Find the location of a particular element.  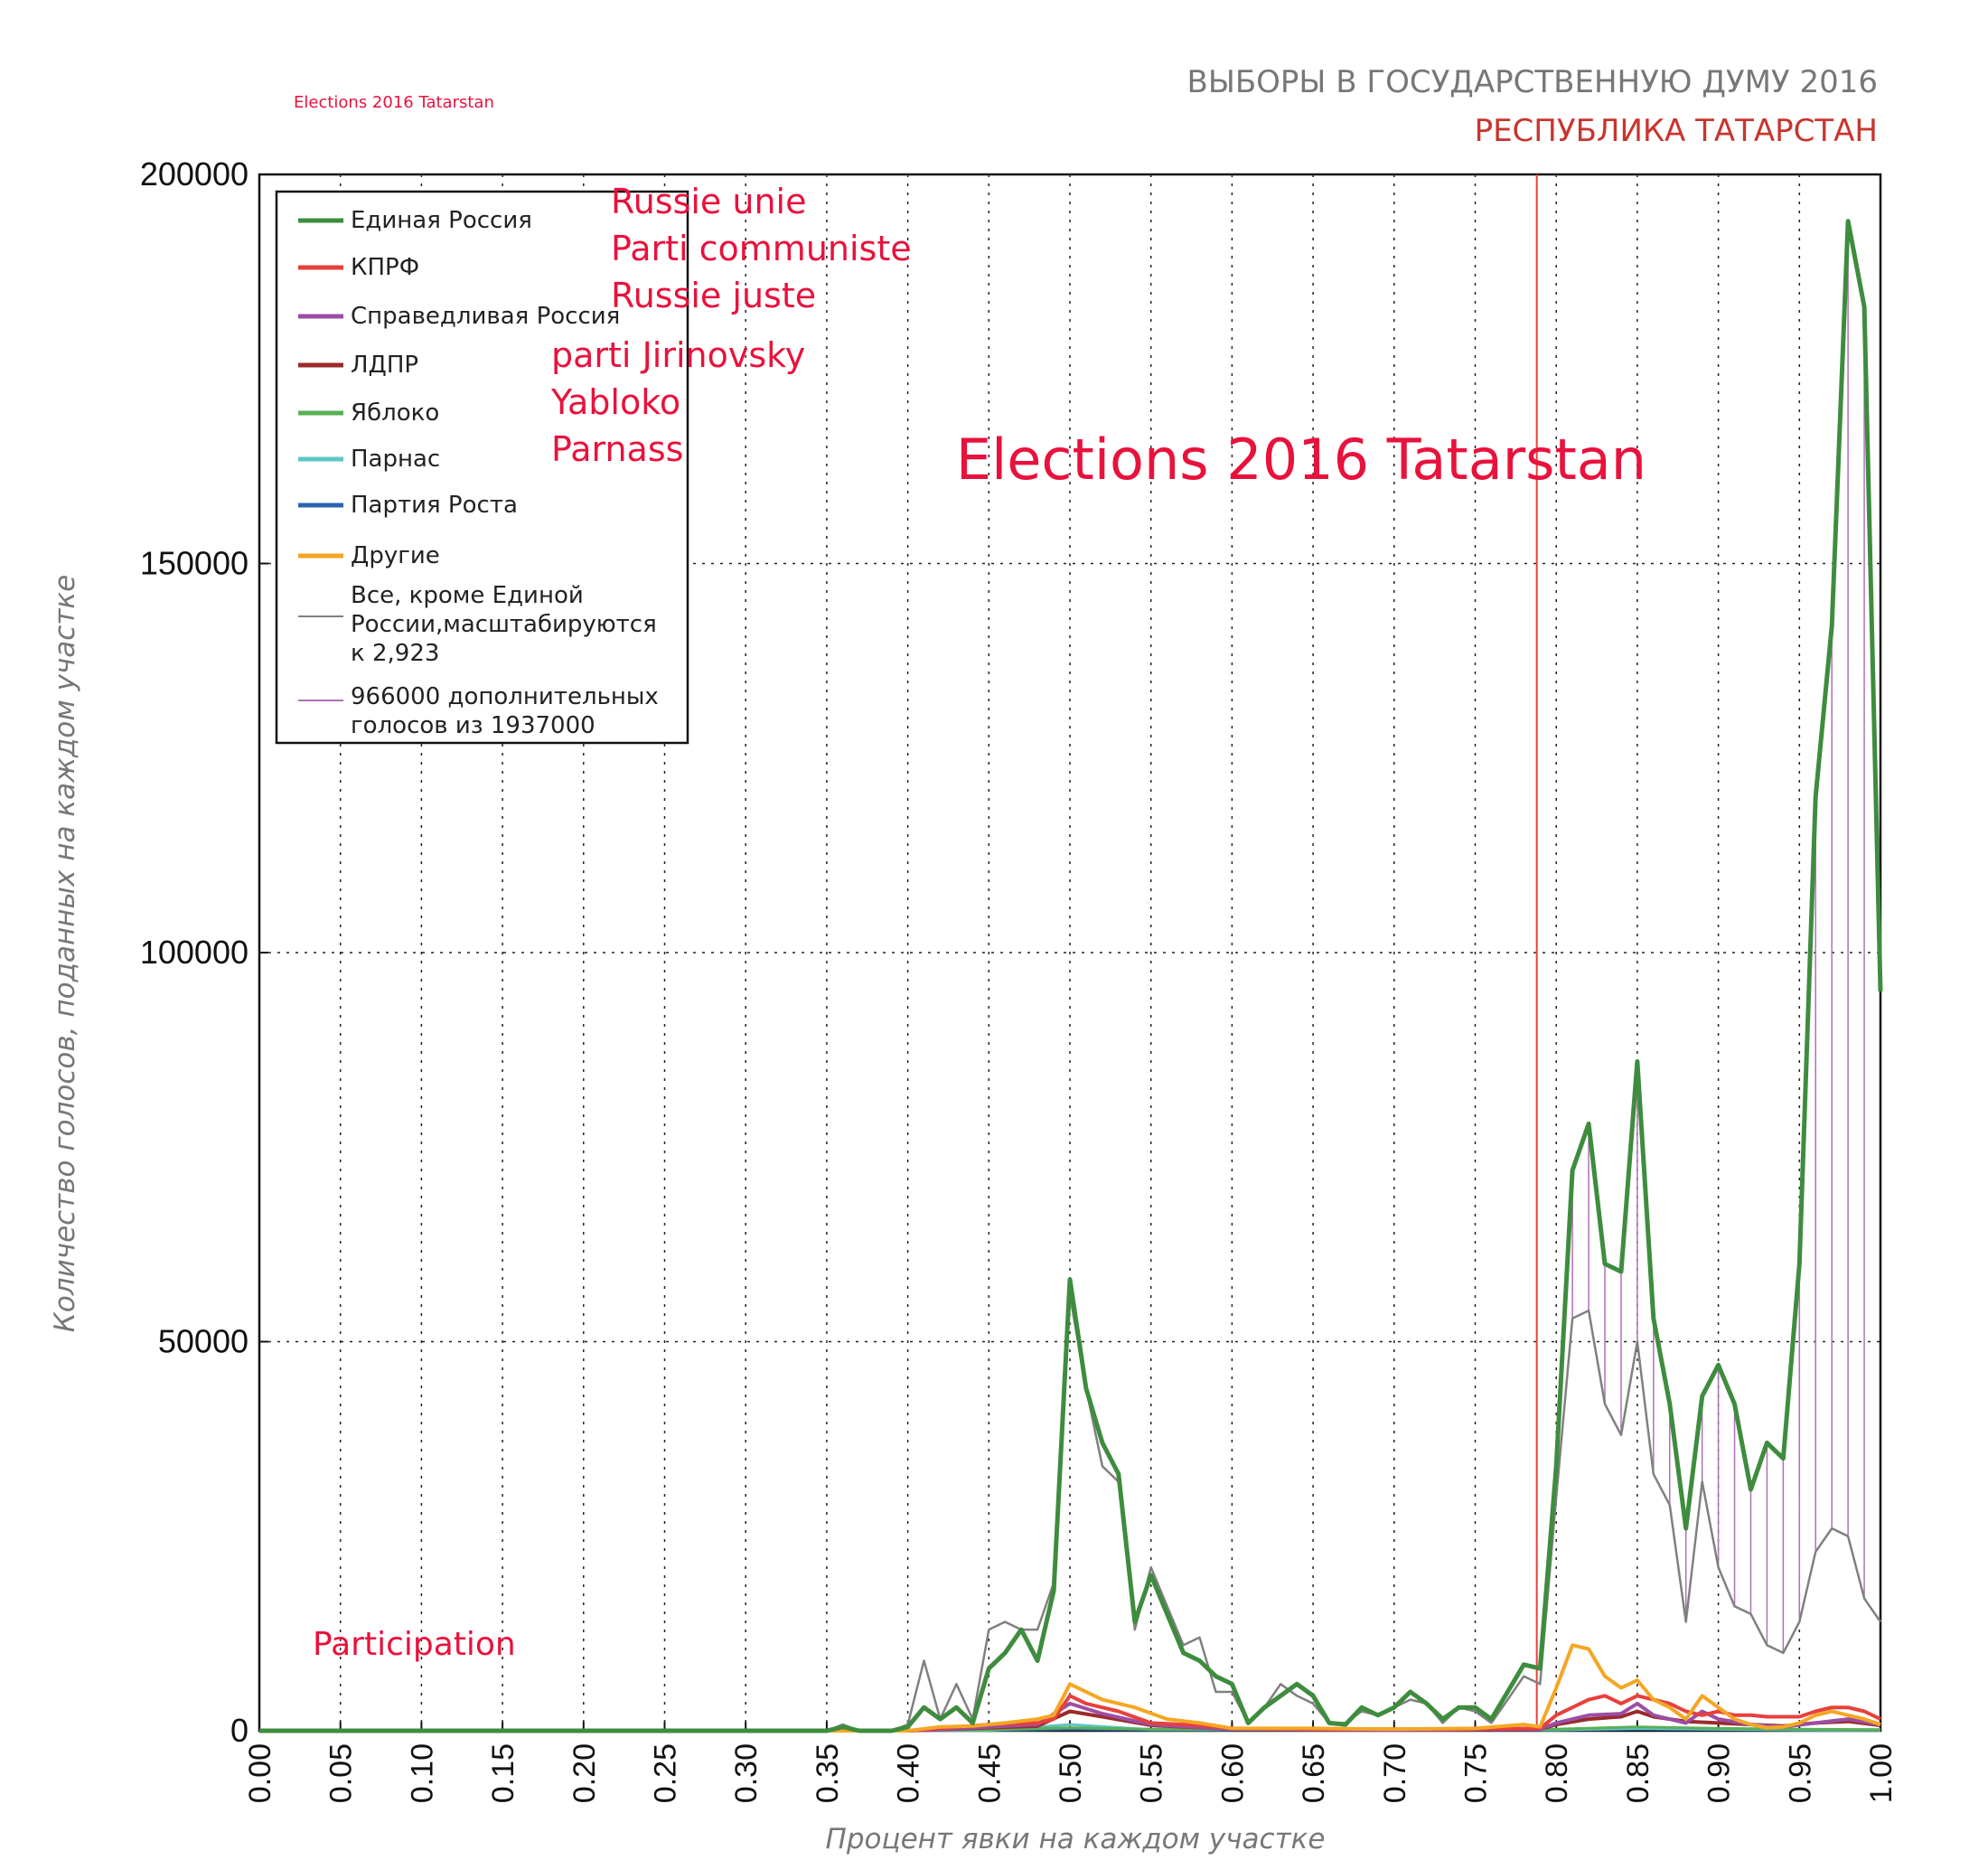

translation-5: Yabloko is located at coordinates (615, 402).